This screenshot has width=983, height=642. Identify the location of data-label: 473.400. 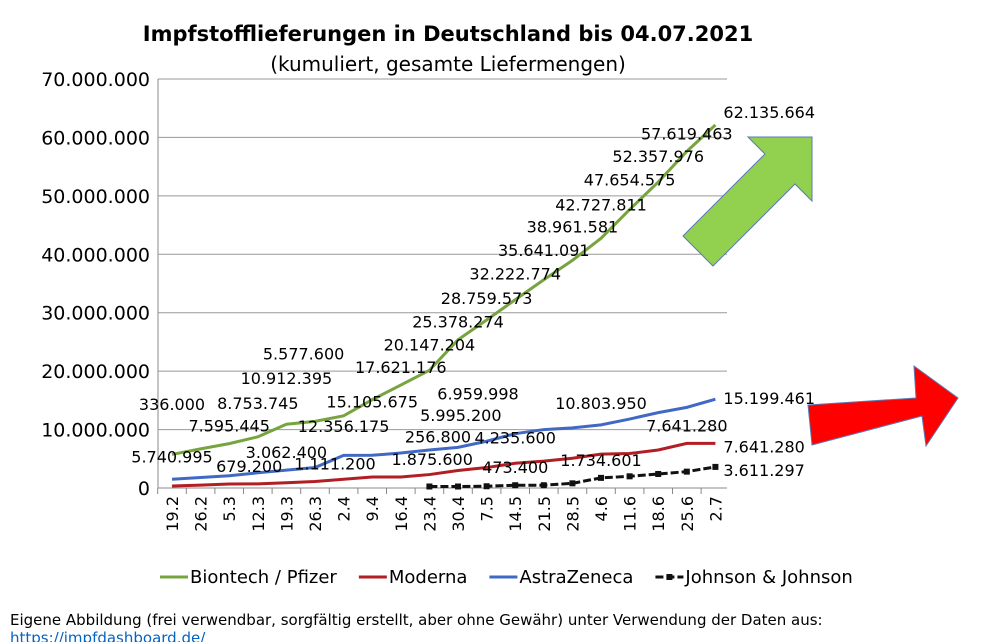
(515, 467).